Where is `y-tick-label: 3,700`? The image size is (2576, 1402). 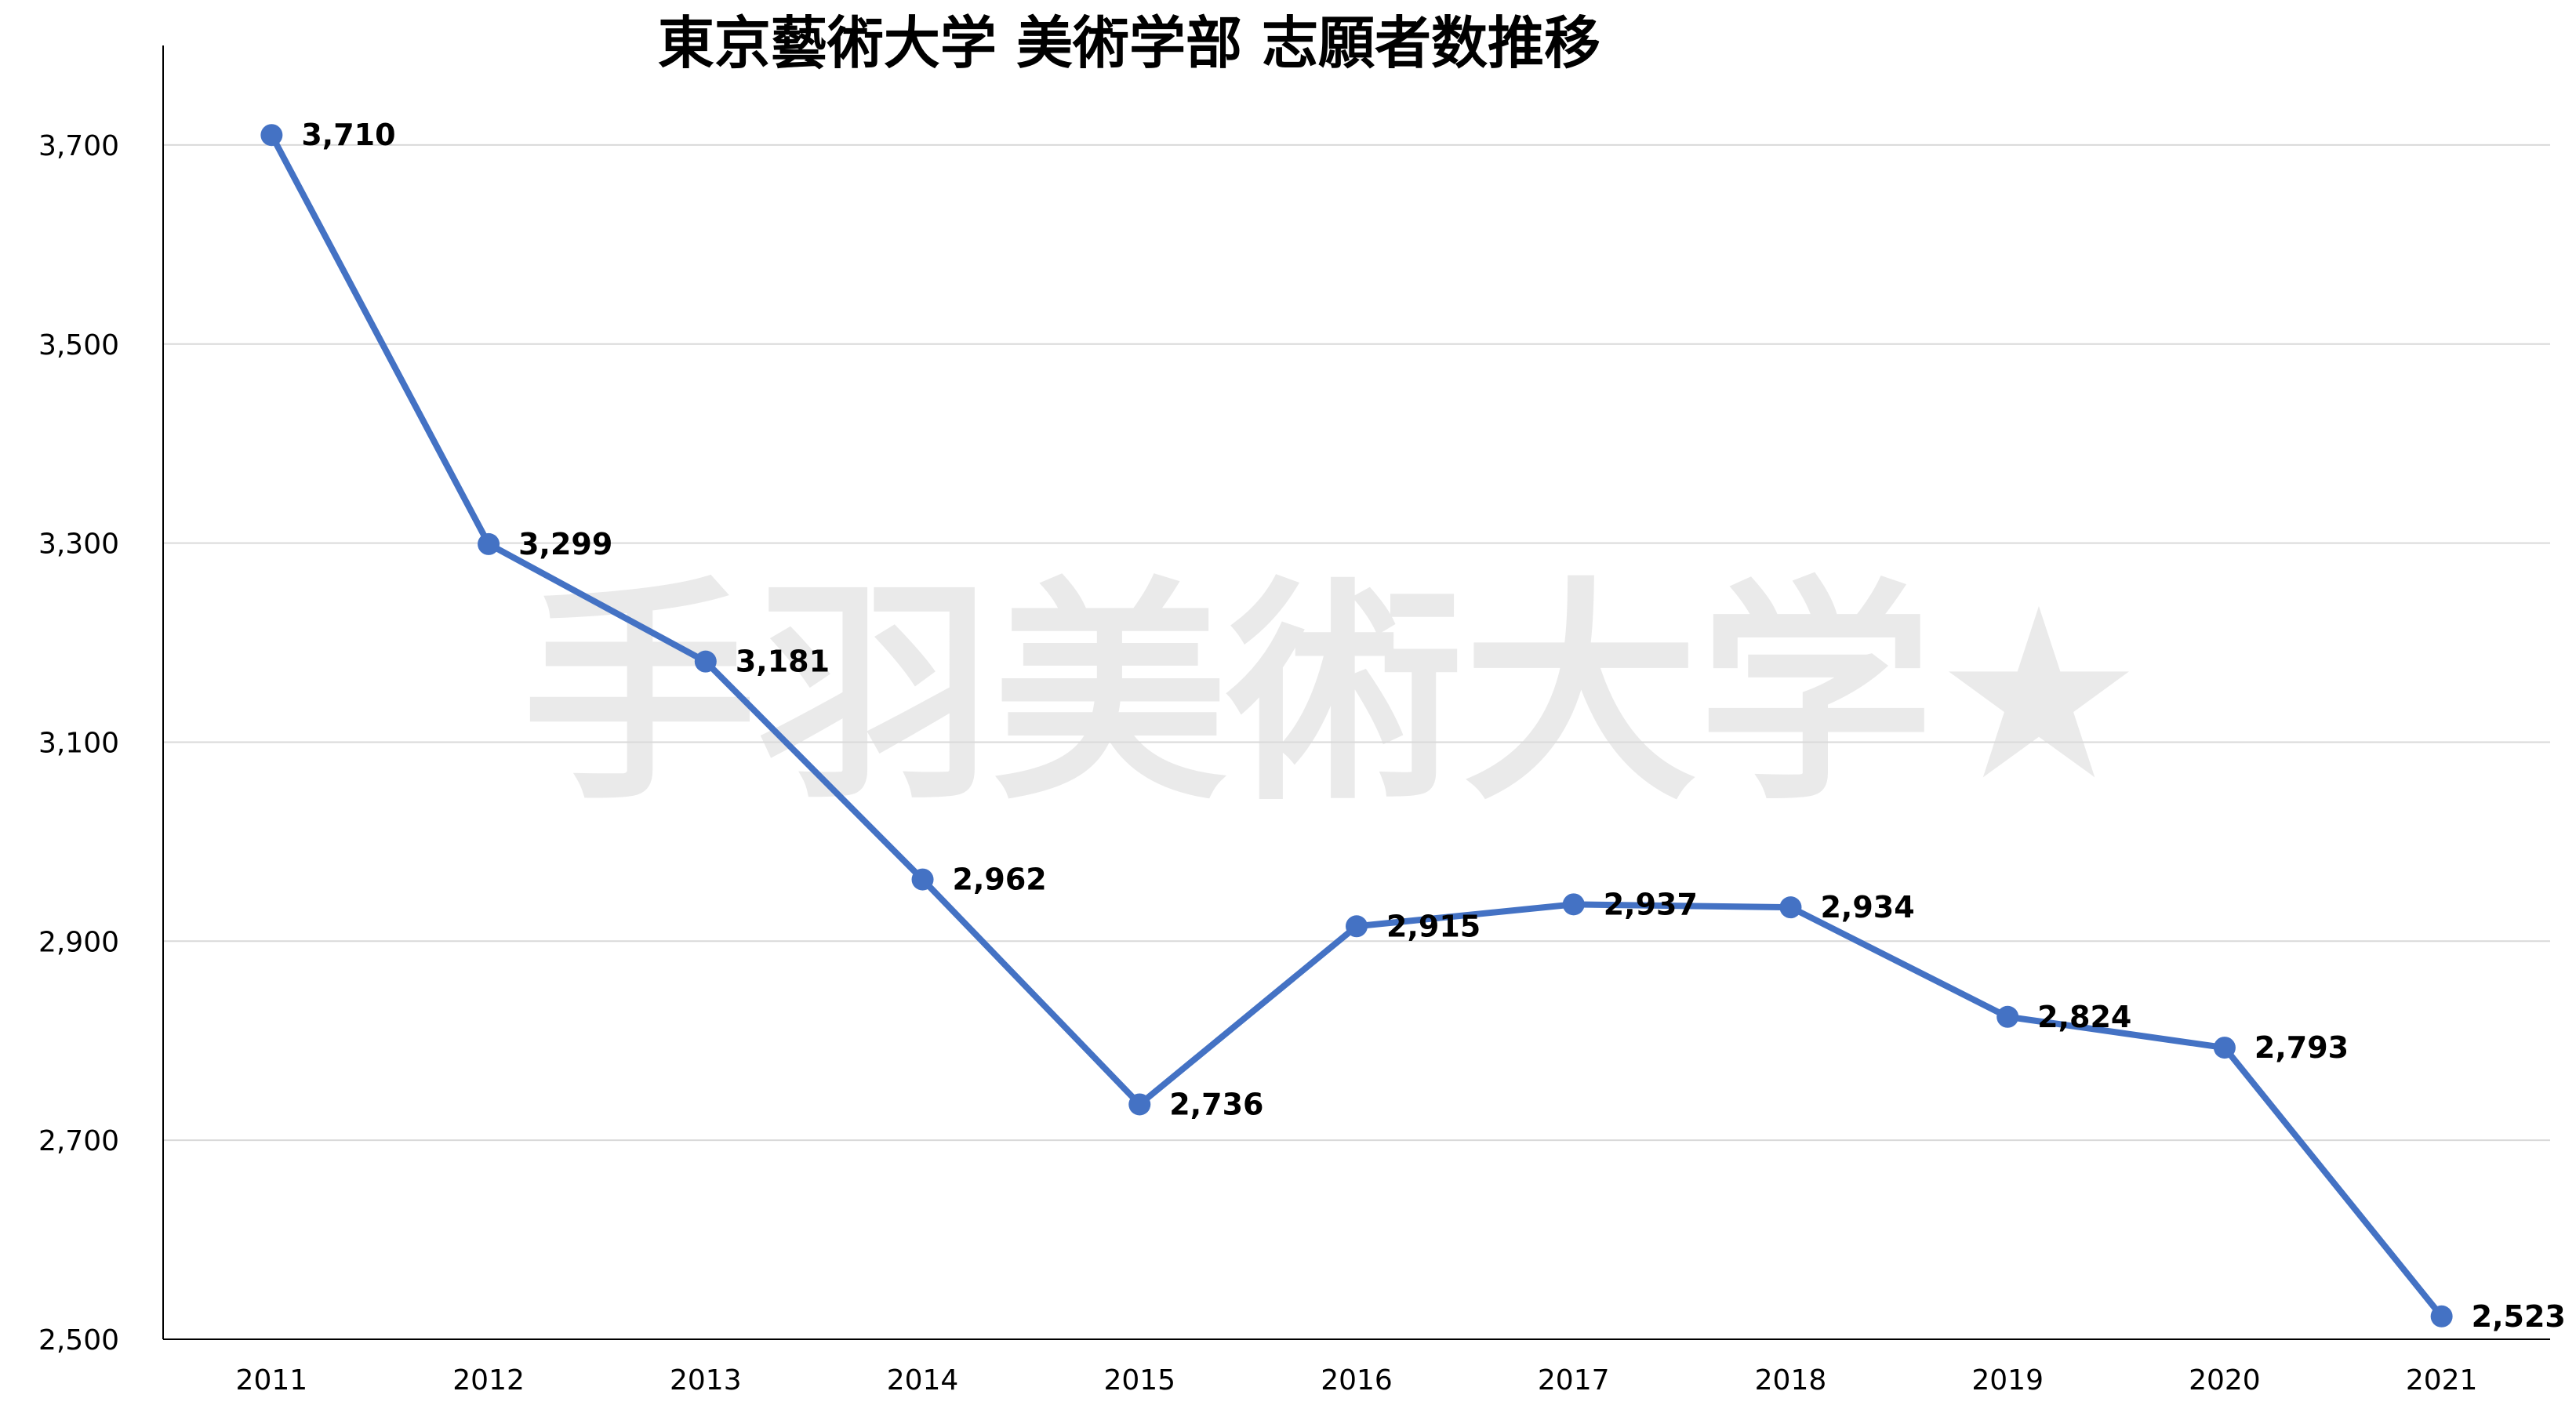
y-tick-label: 3,700 is located at coordinates (78, 146).